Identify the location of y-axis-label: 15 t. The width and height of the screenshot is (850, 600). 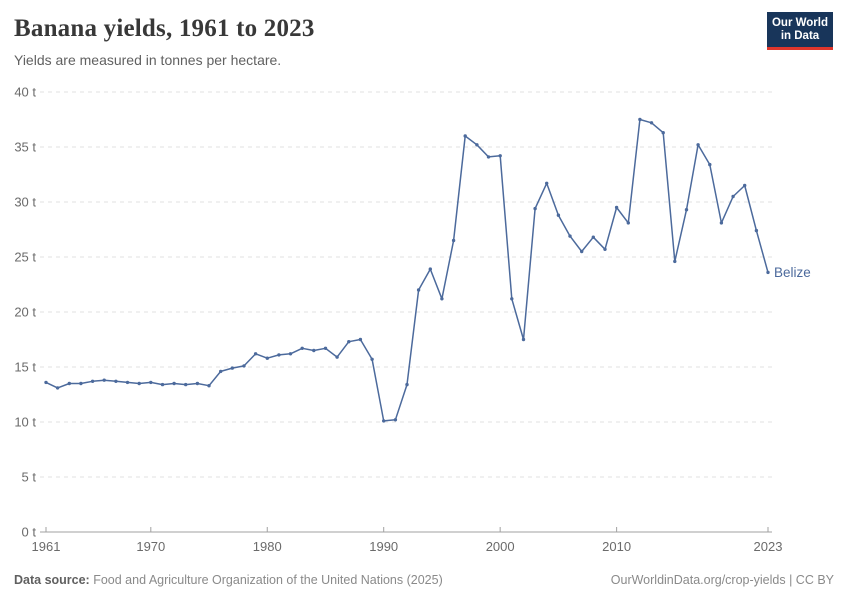
(25, 367).